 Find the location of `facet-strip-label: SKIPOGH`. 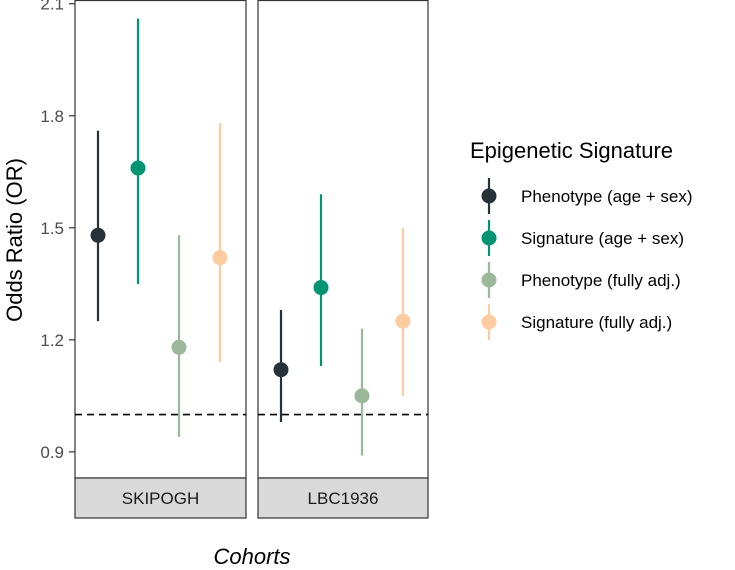

facet-strip-label: SKIPOGH is located at coordinates (160, 498).